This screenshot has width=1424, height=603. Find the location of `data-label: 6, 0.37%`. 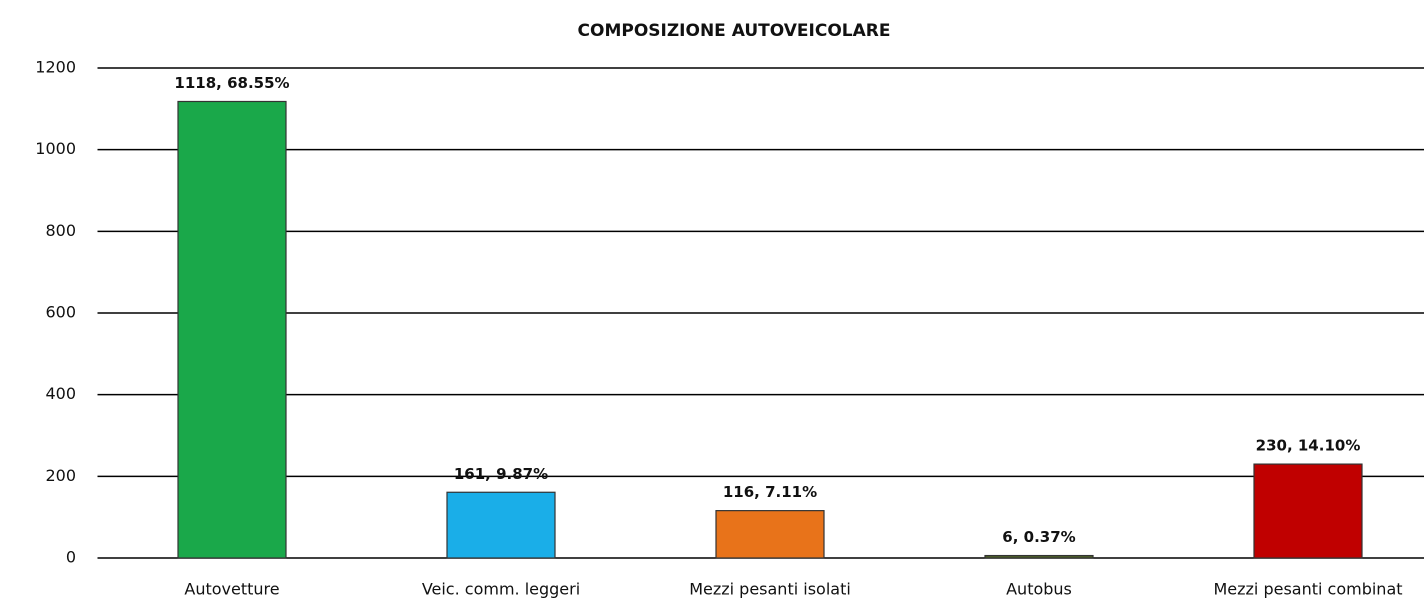

data-label: 6, 0.37% is located at coordinates (1038, 537).